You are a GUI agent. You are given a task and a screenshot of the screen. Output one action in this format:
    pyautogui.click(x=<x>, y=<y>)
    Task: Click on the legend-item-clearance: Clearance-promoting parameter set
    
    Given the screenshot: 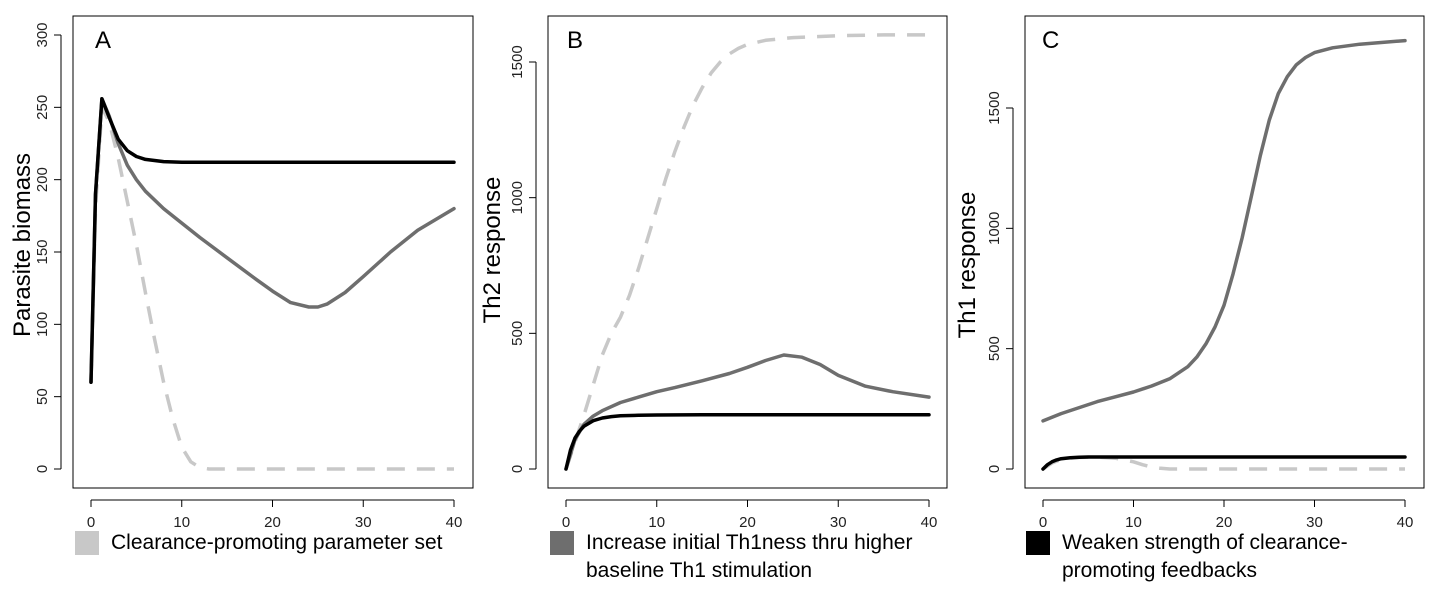 What is the action you would take?
    pyautogui.click(x=303, y=543)
    